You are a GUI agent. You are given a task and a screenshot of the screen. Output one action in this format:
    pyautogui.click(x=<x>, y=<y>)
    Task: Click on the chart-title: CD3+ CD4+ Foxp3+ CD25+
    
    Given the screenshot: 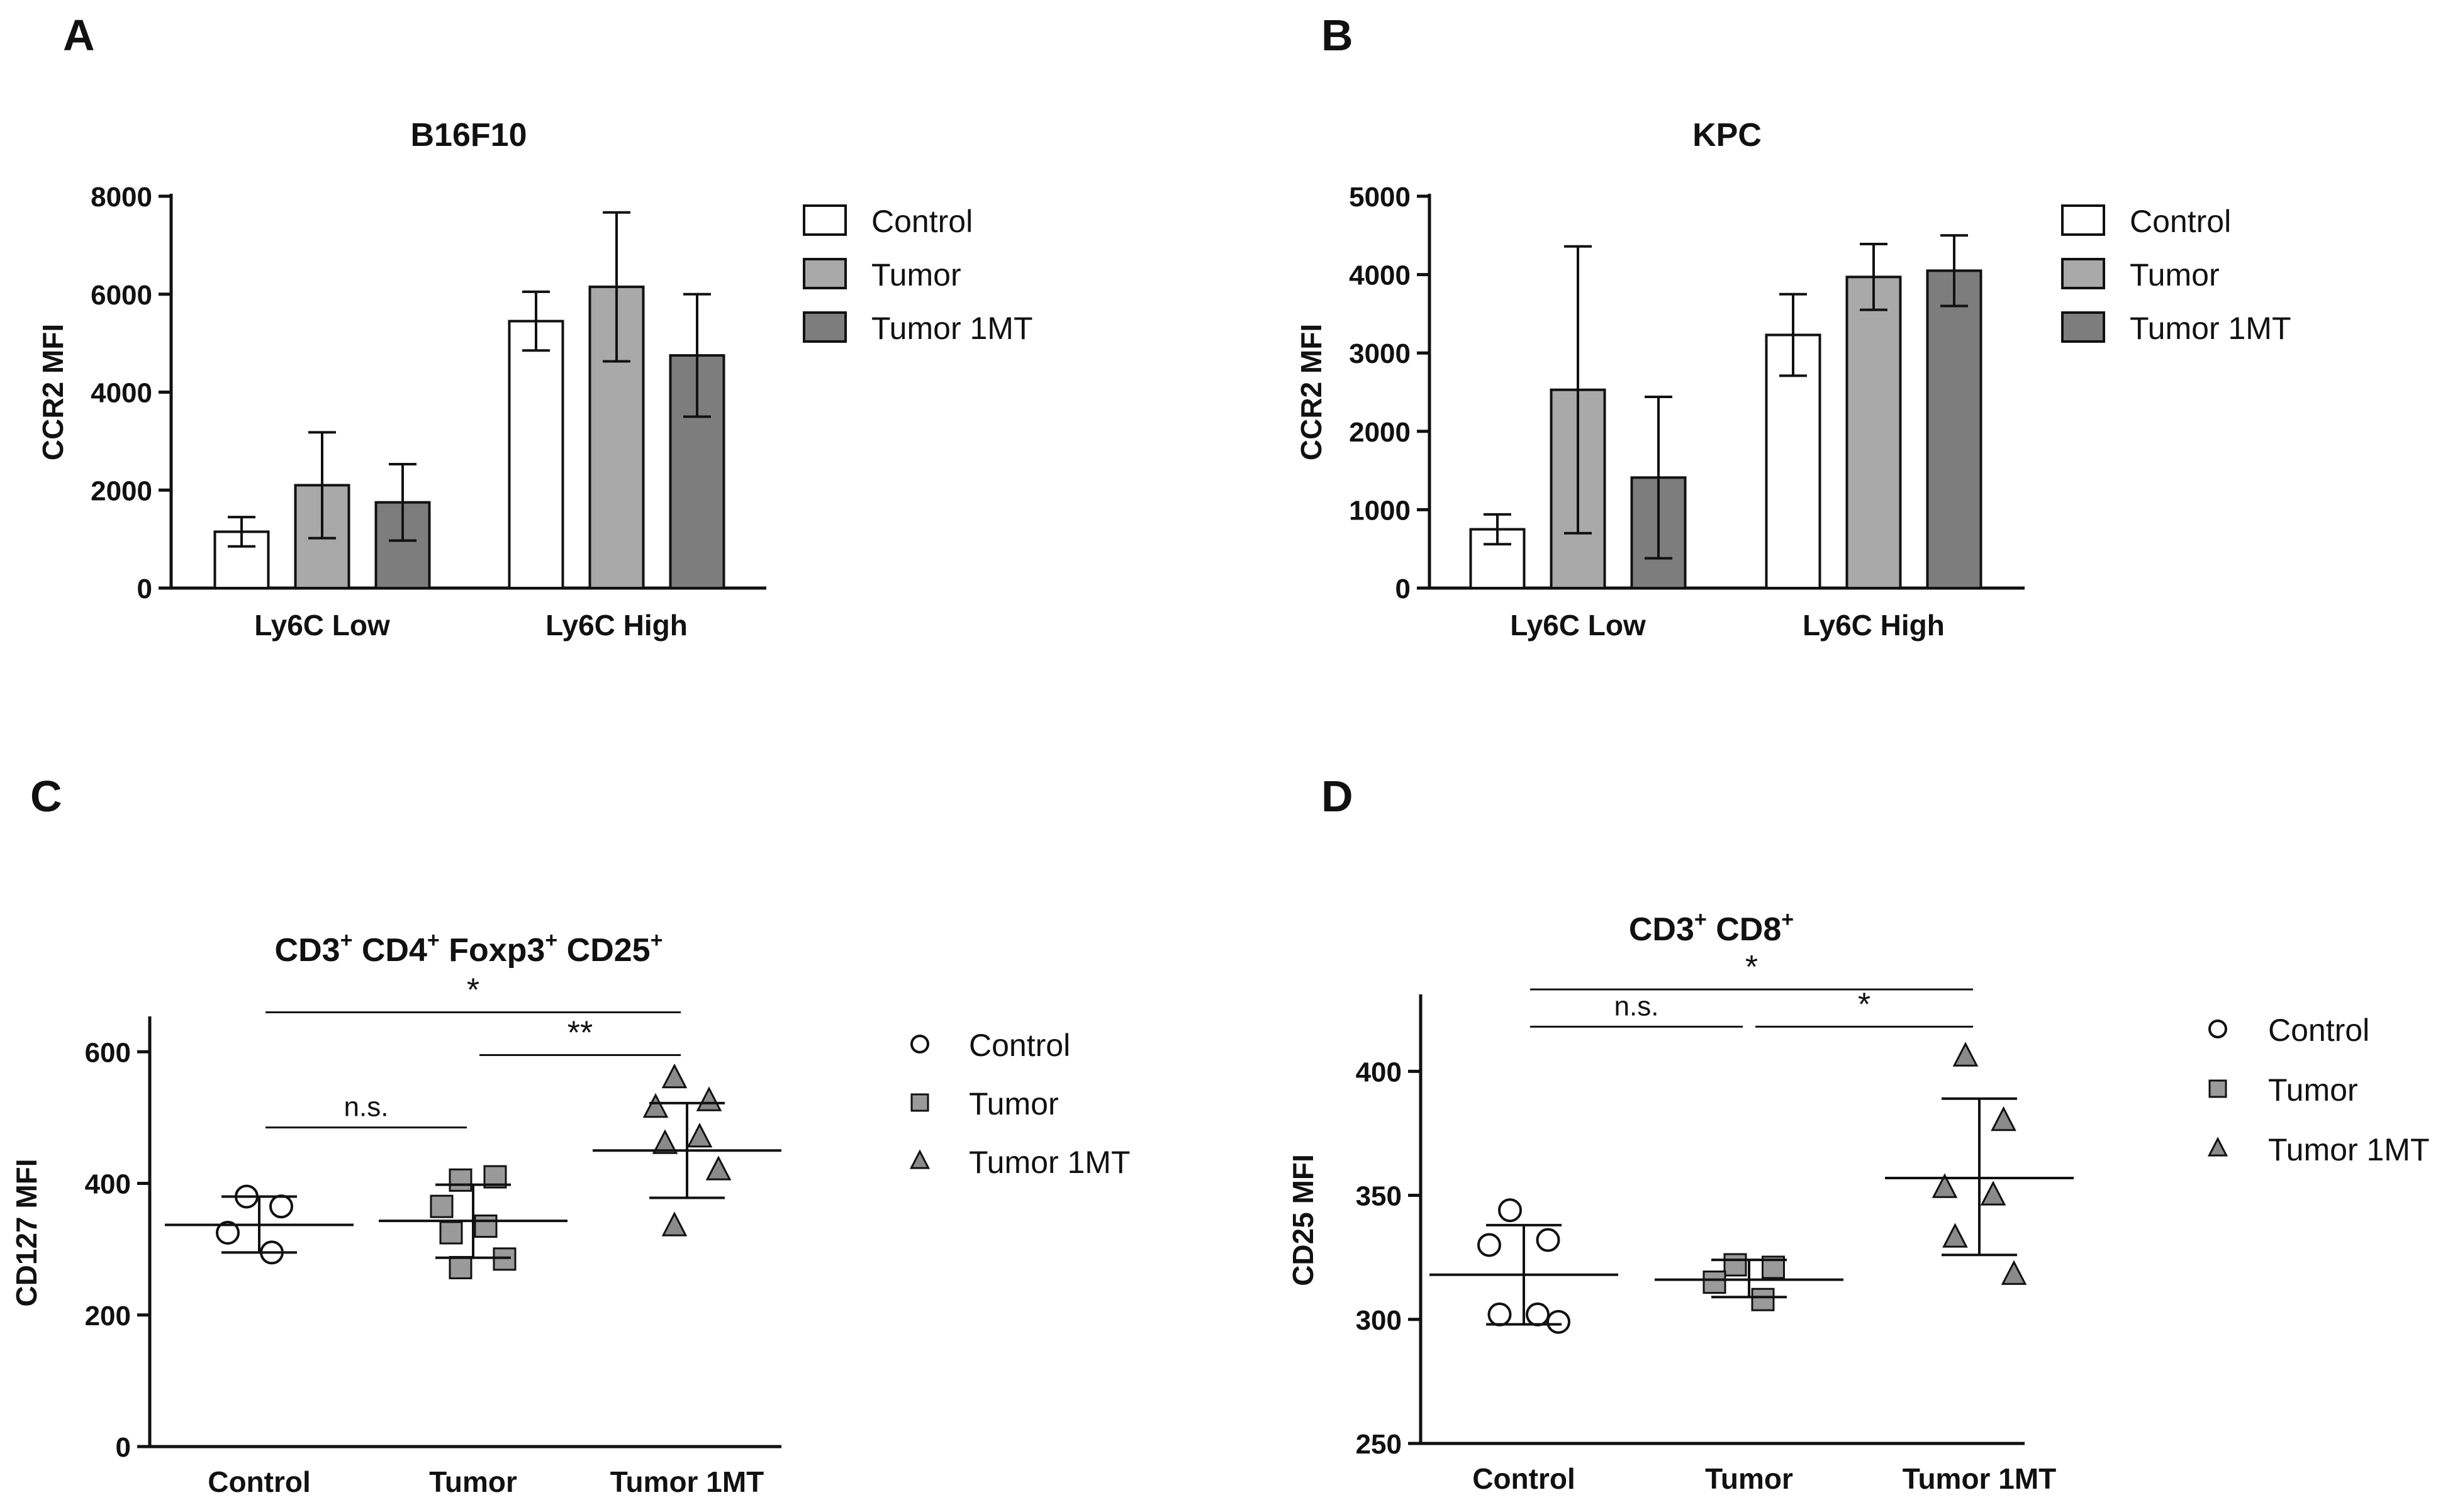 What is the action you would take?
    pyautogui.click(x=469, y=948)
    